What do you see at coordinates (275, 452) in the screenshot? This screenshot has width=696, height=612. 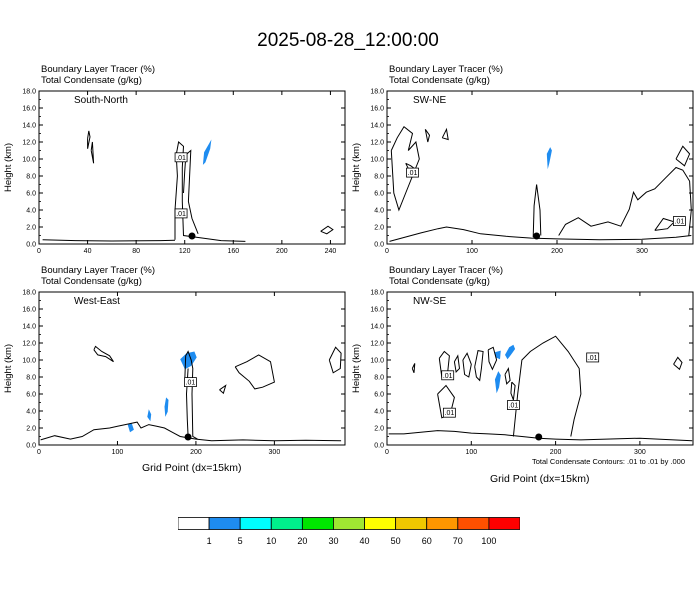 I see `x-tick-label: 300` at bounding box center [275, 452].